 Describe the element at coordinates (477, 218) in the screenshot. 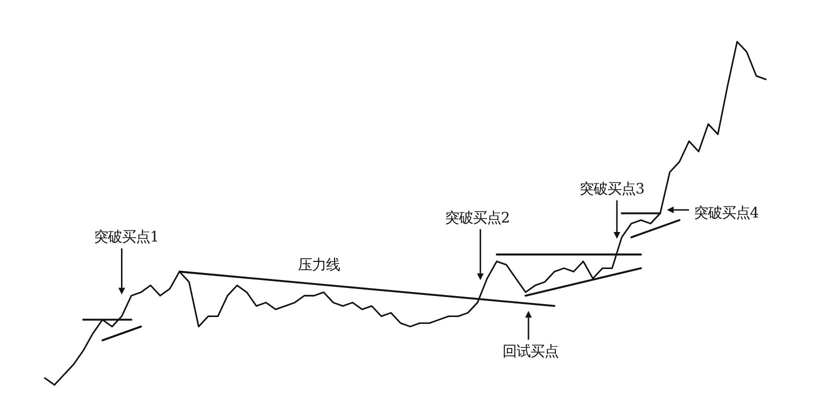

I see `annotation: 突破买点2` at that location.